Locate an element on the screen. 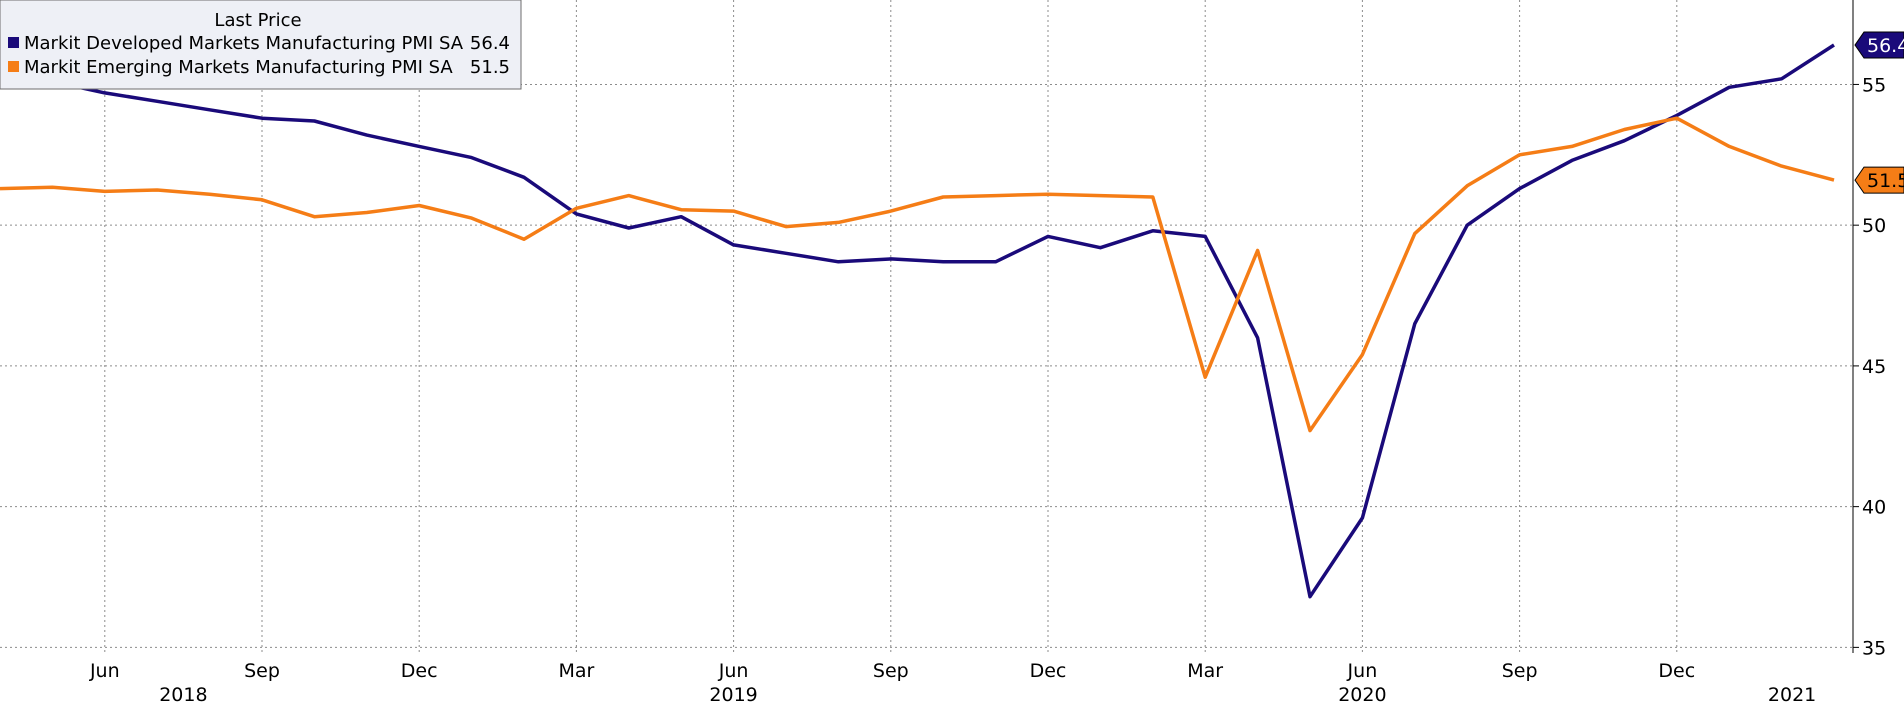 This screenshot has height=703, width=1904. last-value-flag-emerging: 51.5 is located at coordinates (1879, 180).